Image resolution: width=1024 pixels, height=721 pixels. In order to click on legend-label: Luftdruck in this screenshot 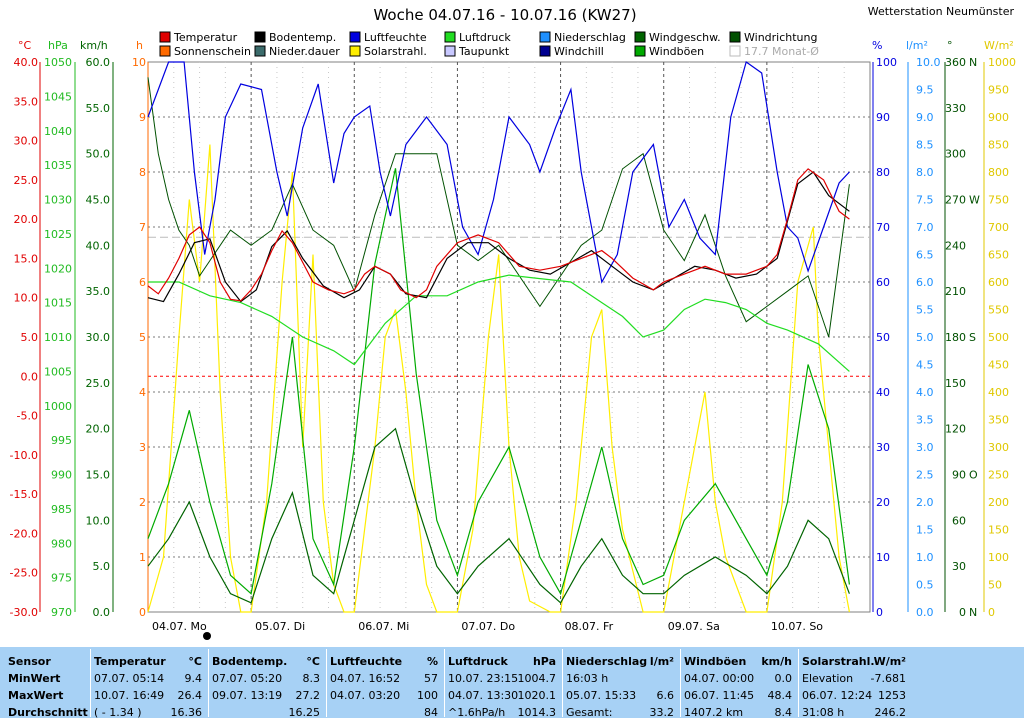, I will do `click(485, 37)`.